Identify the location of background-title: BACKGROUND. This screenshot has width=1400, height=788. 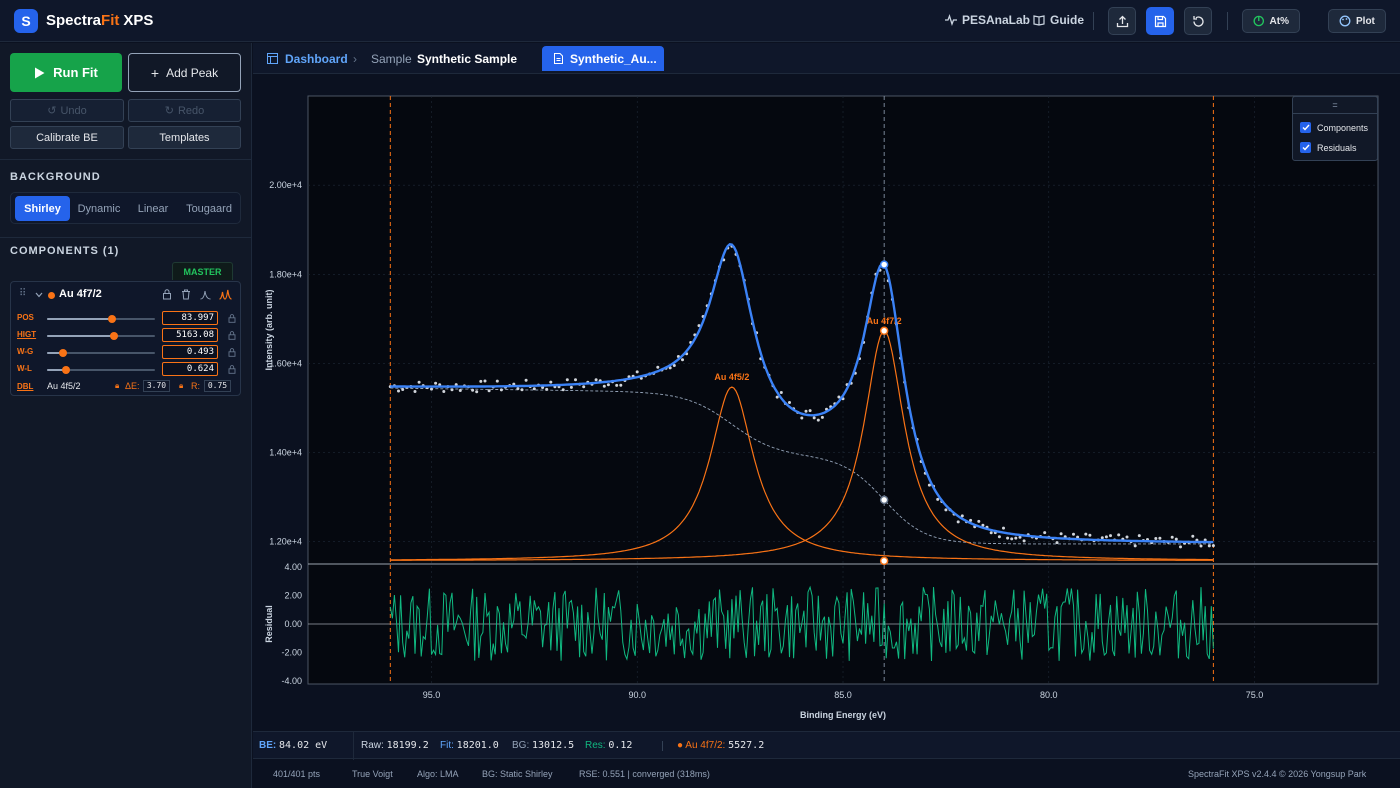
(55, 177).